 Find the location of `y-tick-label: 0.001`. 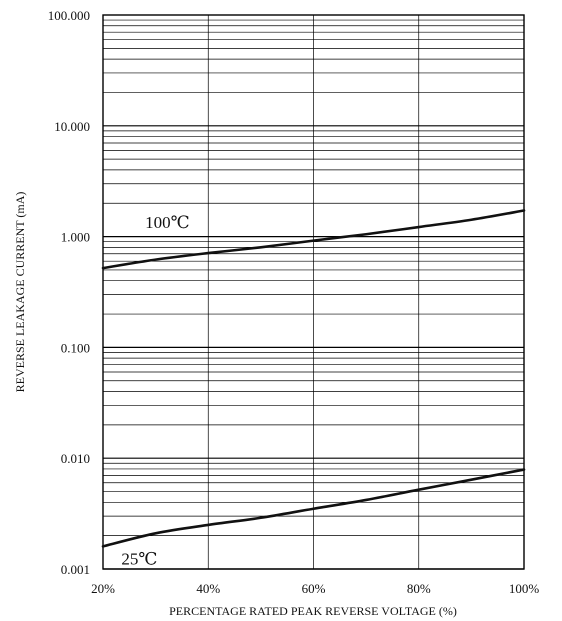

y-tick-label: 0.001 is located at coordinates (75, 569).